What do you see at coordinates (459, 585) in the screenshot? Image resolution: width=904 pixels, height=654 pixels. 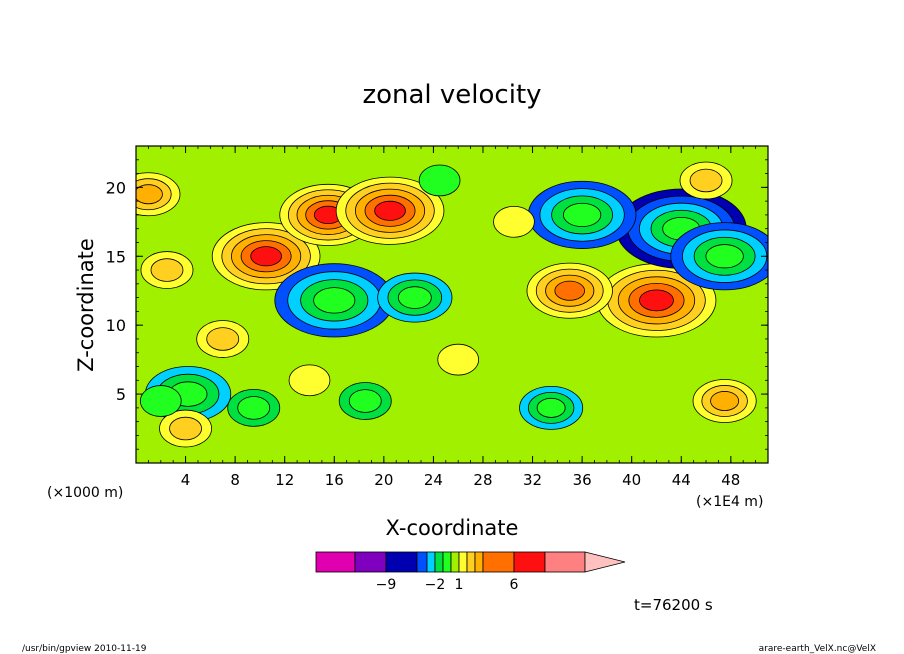 I see `colorbar-label: 1` at bounding box center [459, 585].